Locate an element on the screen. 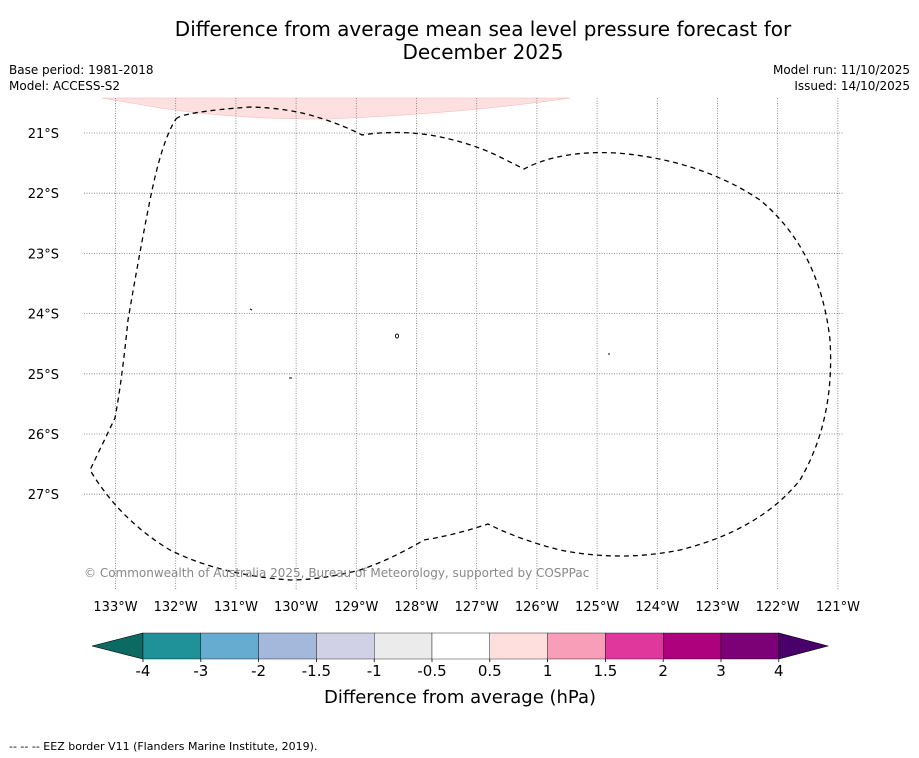 This screenshot has height=758, width=919. model-name: Model: ACCESS-S2 is located at coordinates (65, 86).